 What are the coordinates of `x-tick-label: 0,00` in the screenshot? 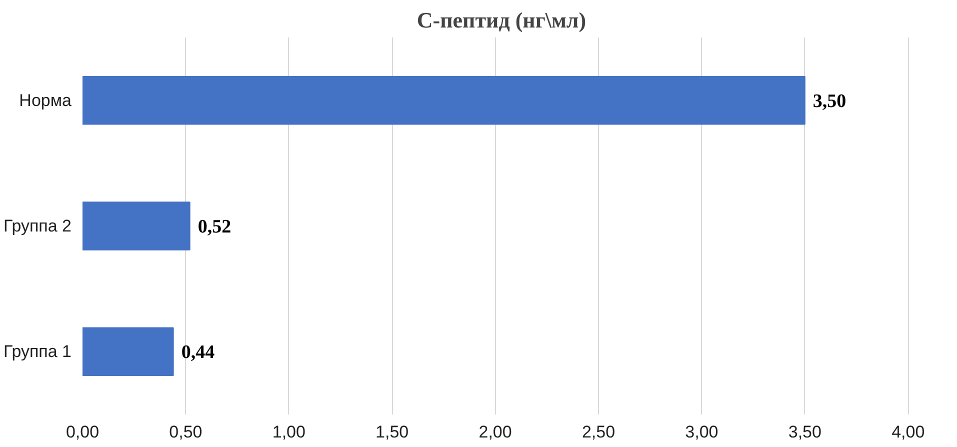 It's located at (83, 432).